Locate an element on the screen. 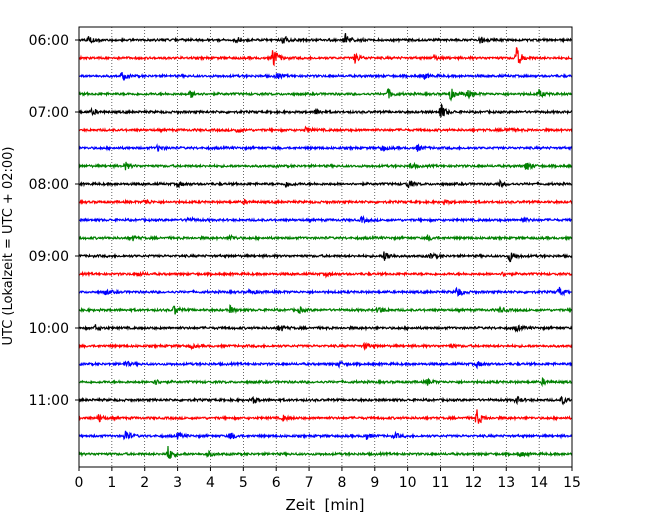 Image resolution: width=650 pixels, height=520 pixels. y-tick-label: 06:00 is located at coordinates (49, 41).